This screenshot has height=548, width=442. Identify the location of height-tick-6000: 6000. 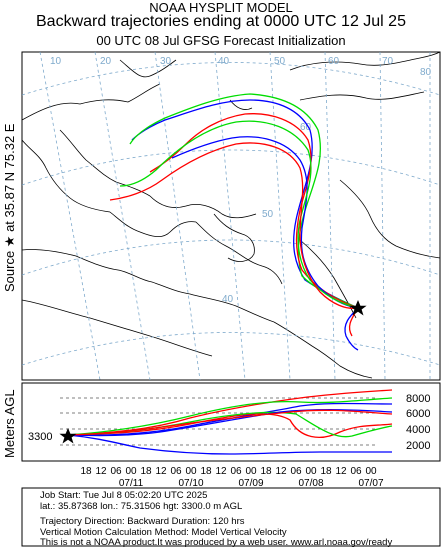
(418, 414).